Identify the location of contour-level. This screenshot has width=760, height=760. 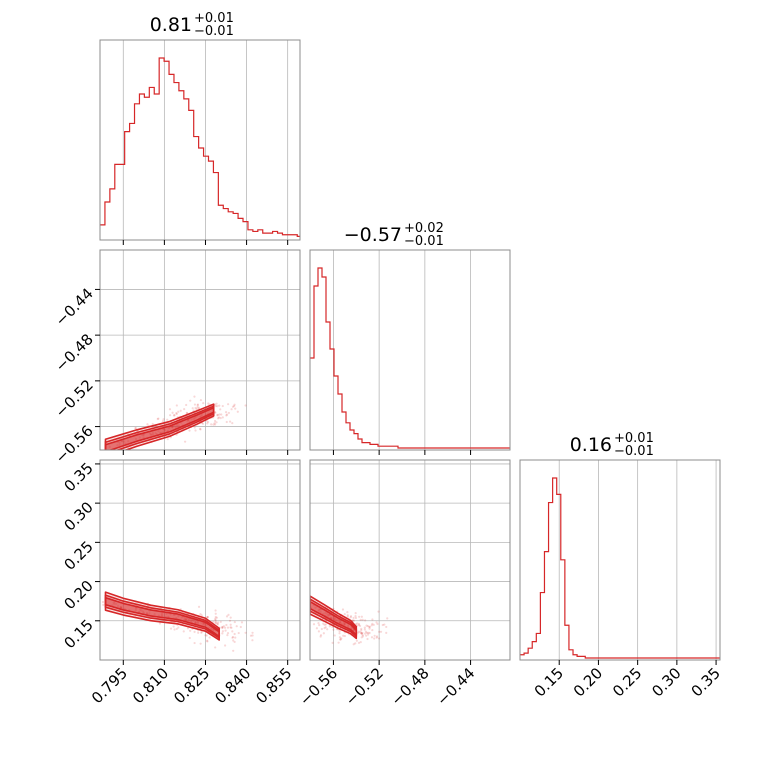
(162, 617).